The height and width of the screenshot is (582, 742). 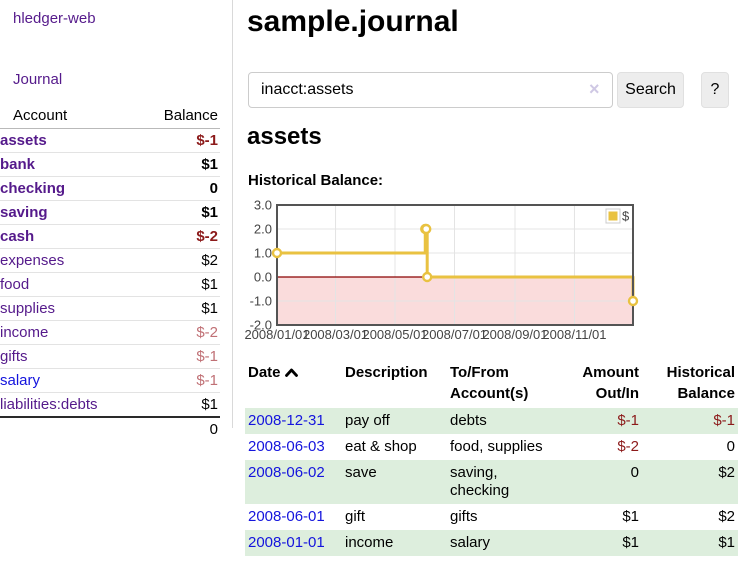 What do you see at coordinates (386, 372) in the screenshot?
I see `register-header-description: Description` at bounding box center [386, 372].